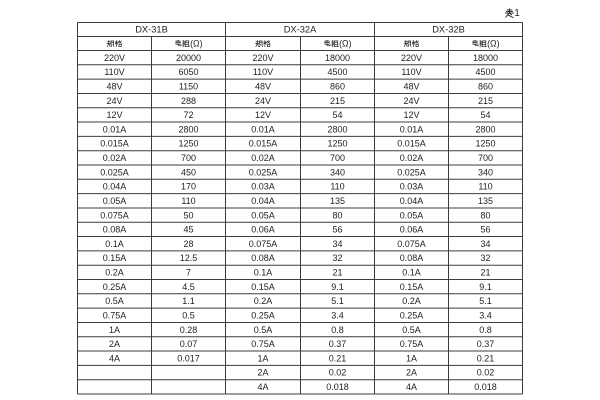  Describe the element at coordinates (262, 358) in the screenshot. I see `svg-text: 1A` at that location.